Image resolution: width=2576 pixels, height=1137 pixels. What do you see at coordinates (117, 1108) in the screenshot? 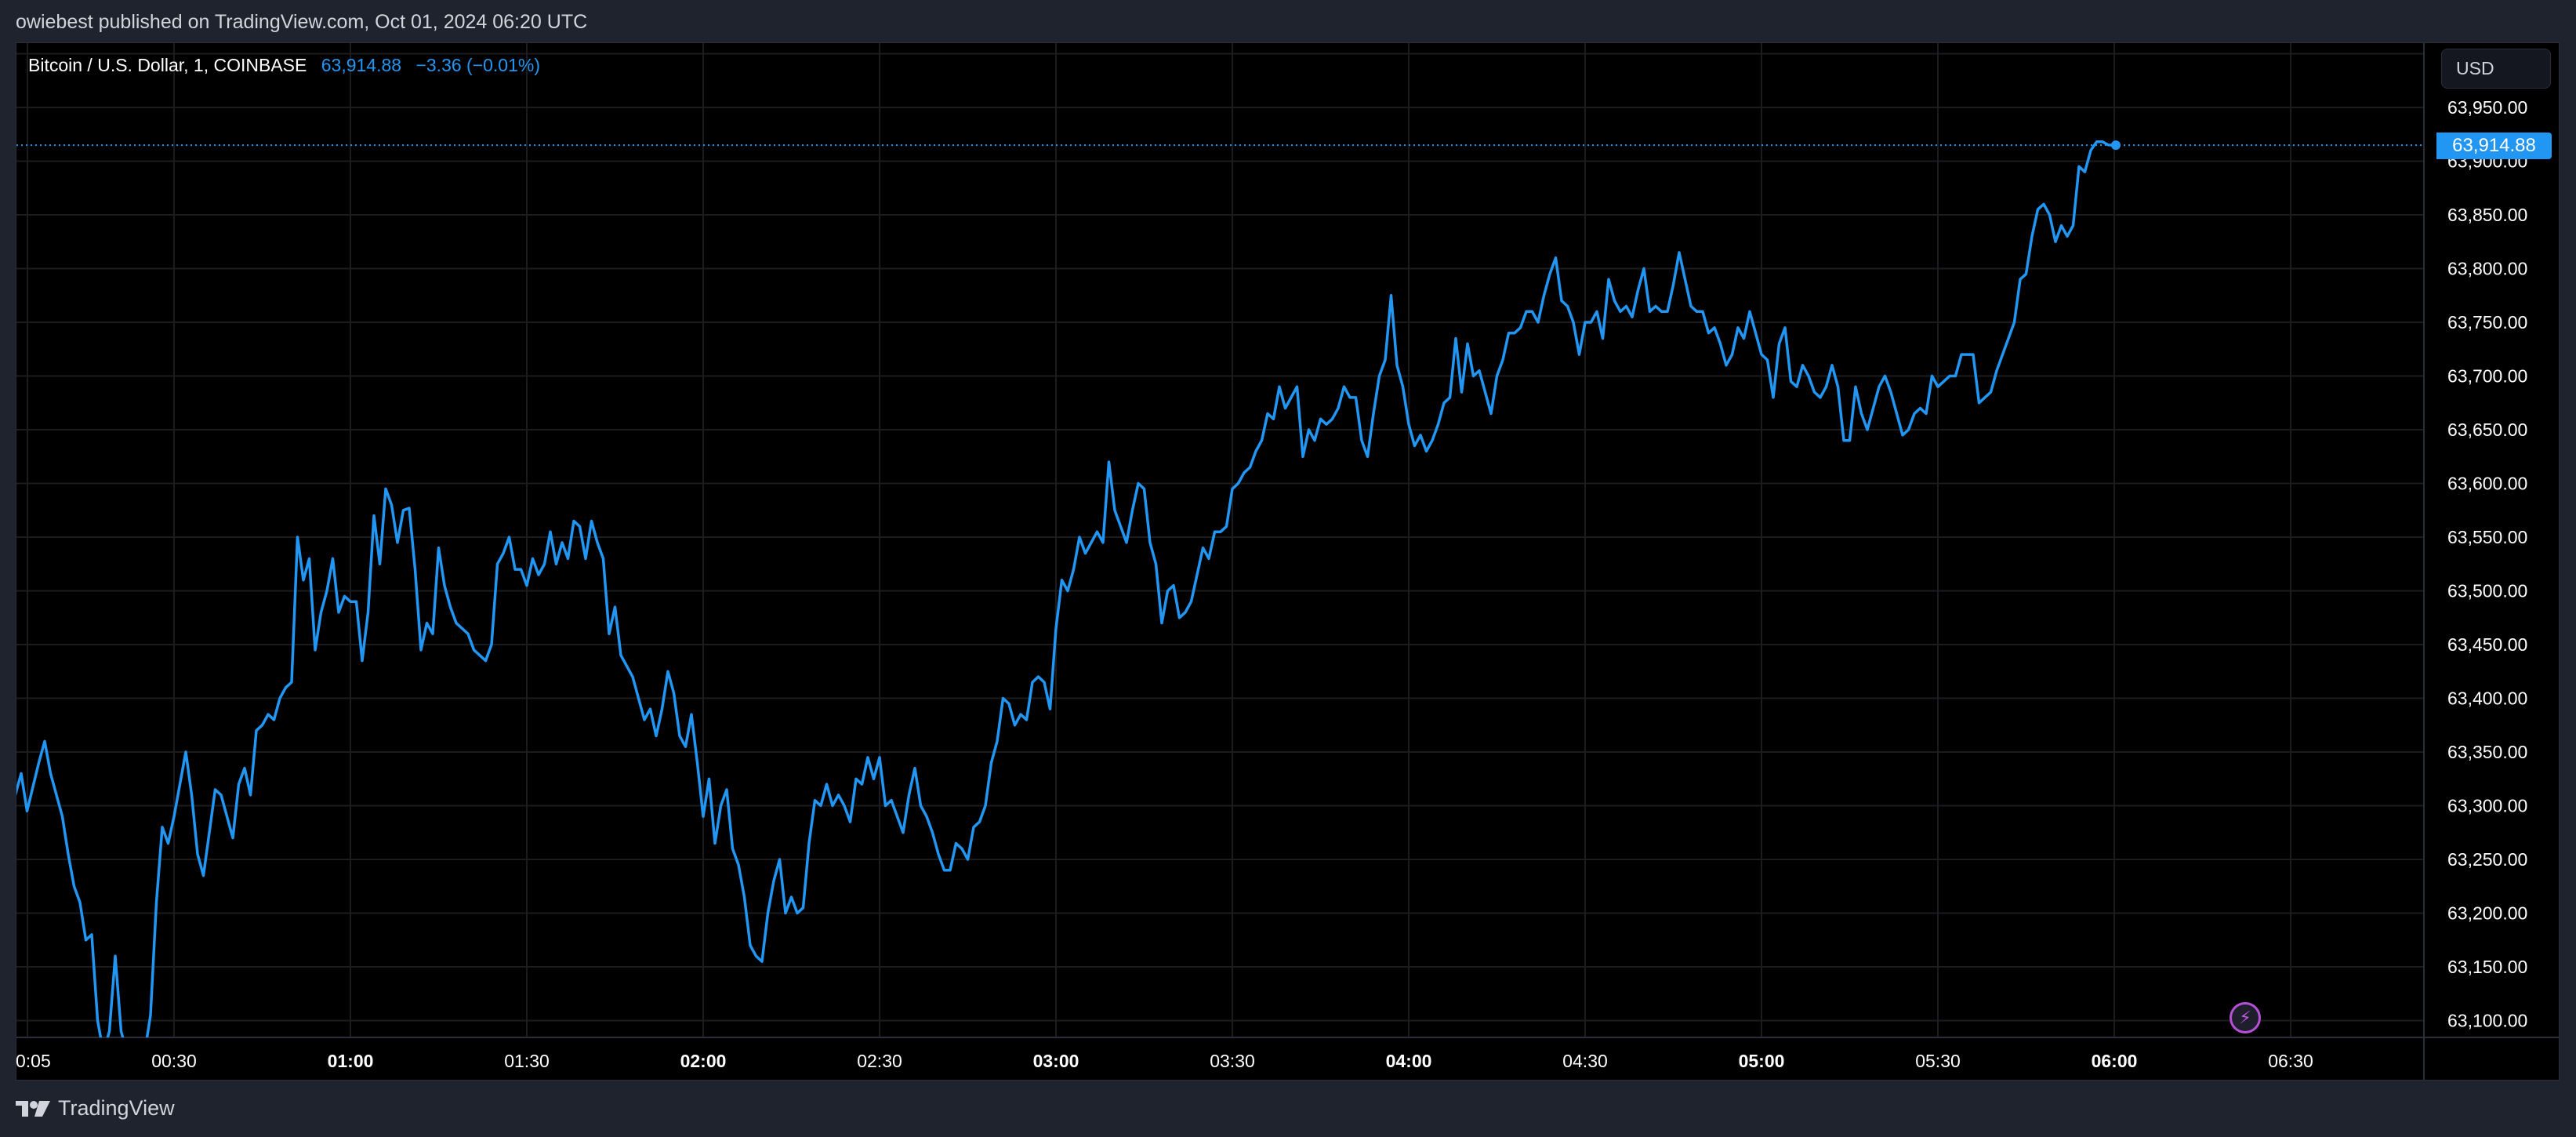
I see `tradingview-brand-text: TradingView` at bounding box center [117, 1108].